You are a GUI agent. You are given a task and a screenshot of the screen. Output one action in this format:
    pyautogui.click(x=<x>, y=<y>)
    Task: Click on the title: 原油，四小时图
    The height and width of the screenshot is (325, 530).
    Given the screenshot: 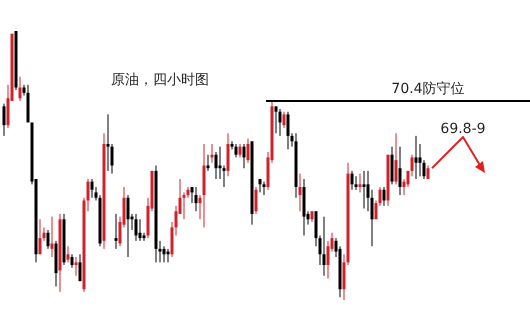 What is the action you would take?
    pyautogui.click(x=160, y=80)
    